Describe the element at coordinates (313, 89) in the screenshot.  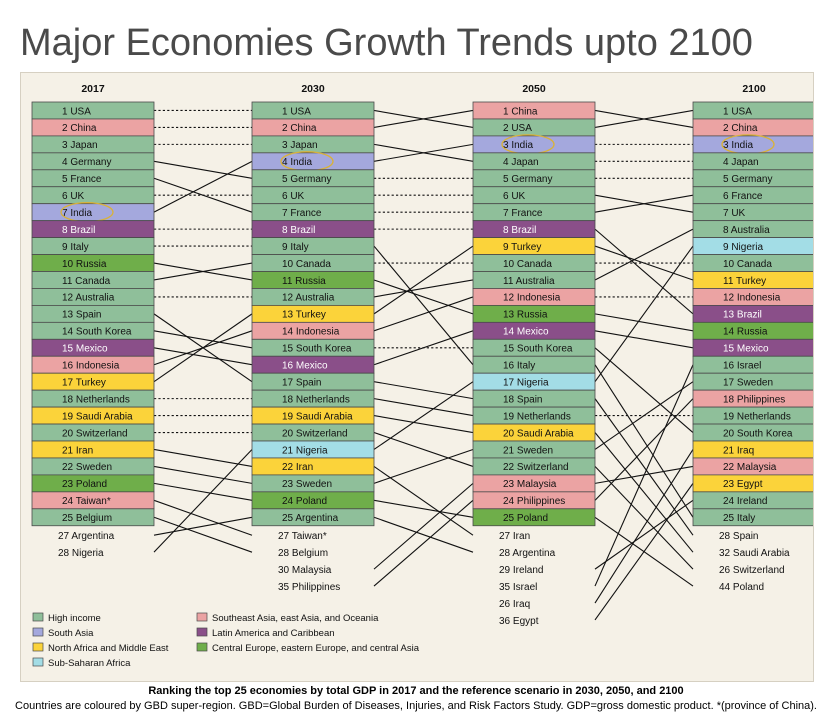
I see `year-header-2030: 2030` at that location.